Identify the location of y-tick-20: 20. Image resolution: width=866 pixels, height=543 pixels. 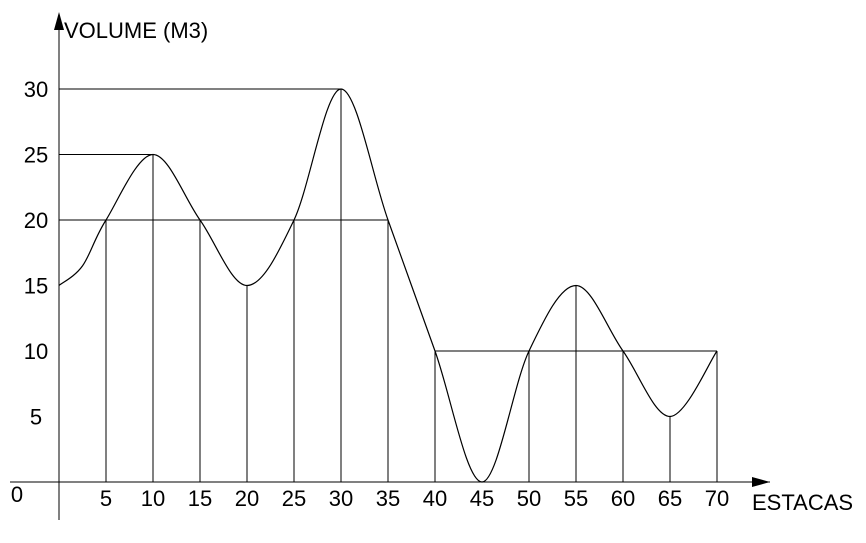
(36, 220).